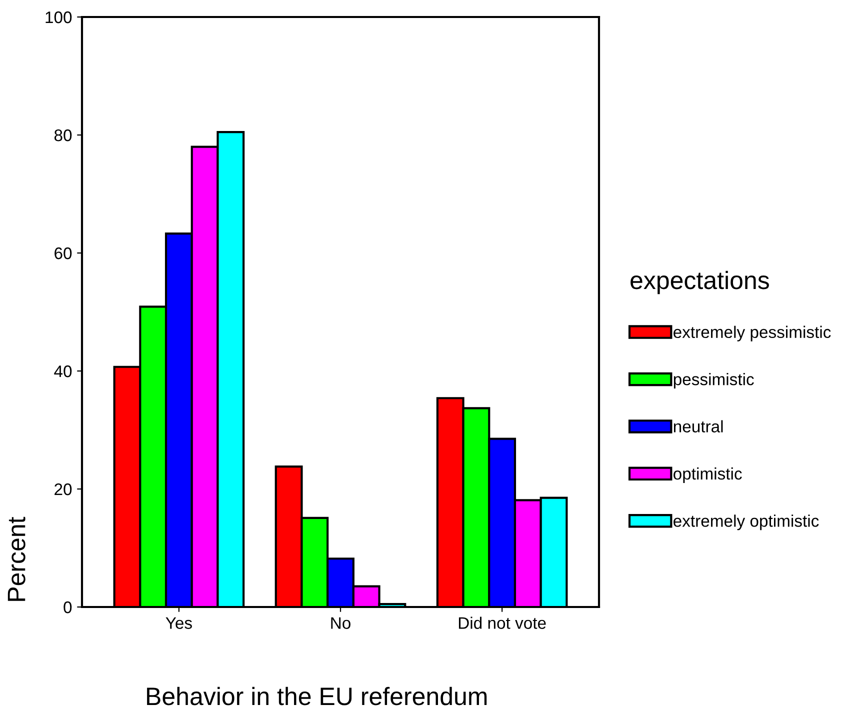 The height and width of the screenshot is (717, 864). What do you see at coordinates (714, 381) in the screenshot?
I see `legend-label: pessimistic` at bounding box center [714, 381].